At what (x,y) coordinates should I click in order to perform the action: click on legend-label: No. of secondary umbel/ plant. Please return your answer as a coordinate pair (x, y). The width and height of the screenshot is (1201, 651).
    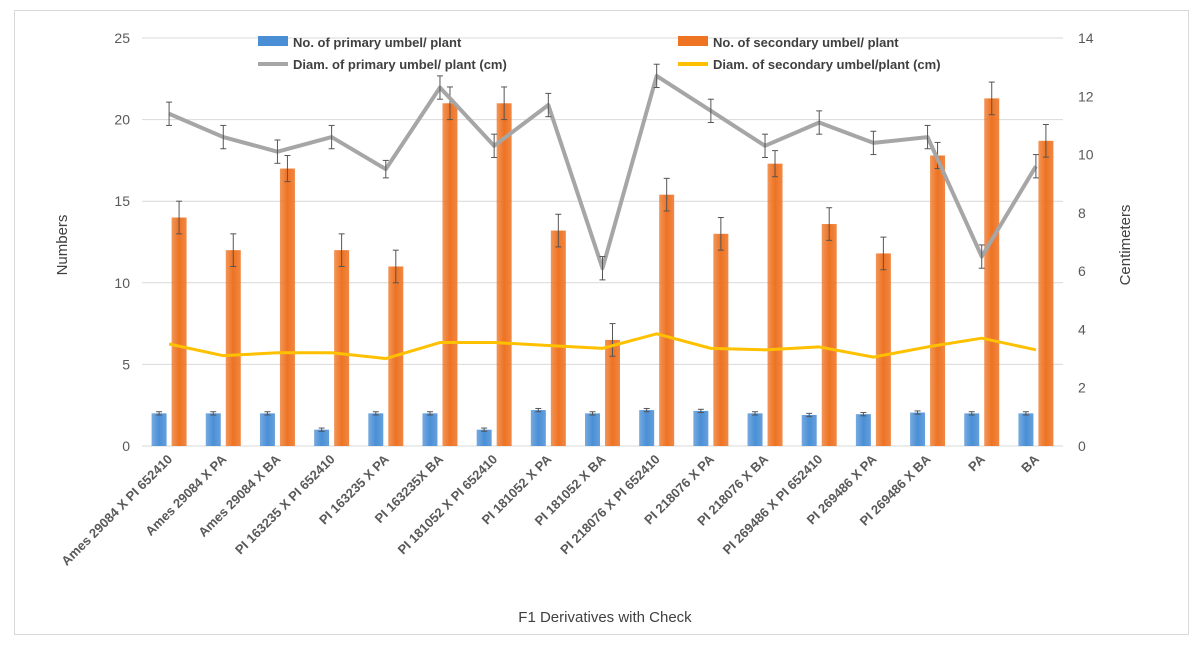
    Looking at the image, I should click on (806, 42).